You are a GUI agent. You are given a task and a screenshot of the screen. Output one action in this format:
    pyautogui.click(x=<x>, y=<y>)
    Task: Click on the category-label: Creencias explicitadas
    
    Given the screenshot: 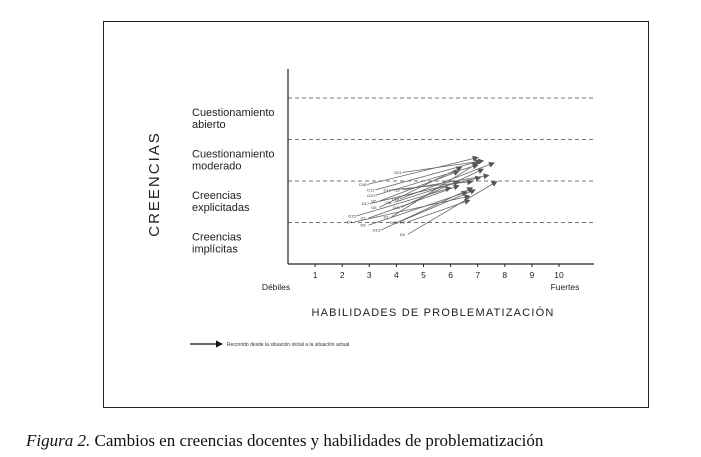 What is the action you would take?
    pyautogui.click(x=221, y=202)
    